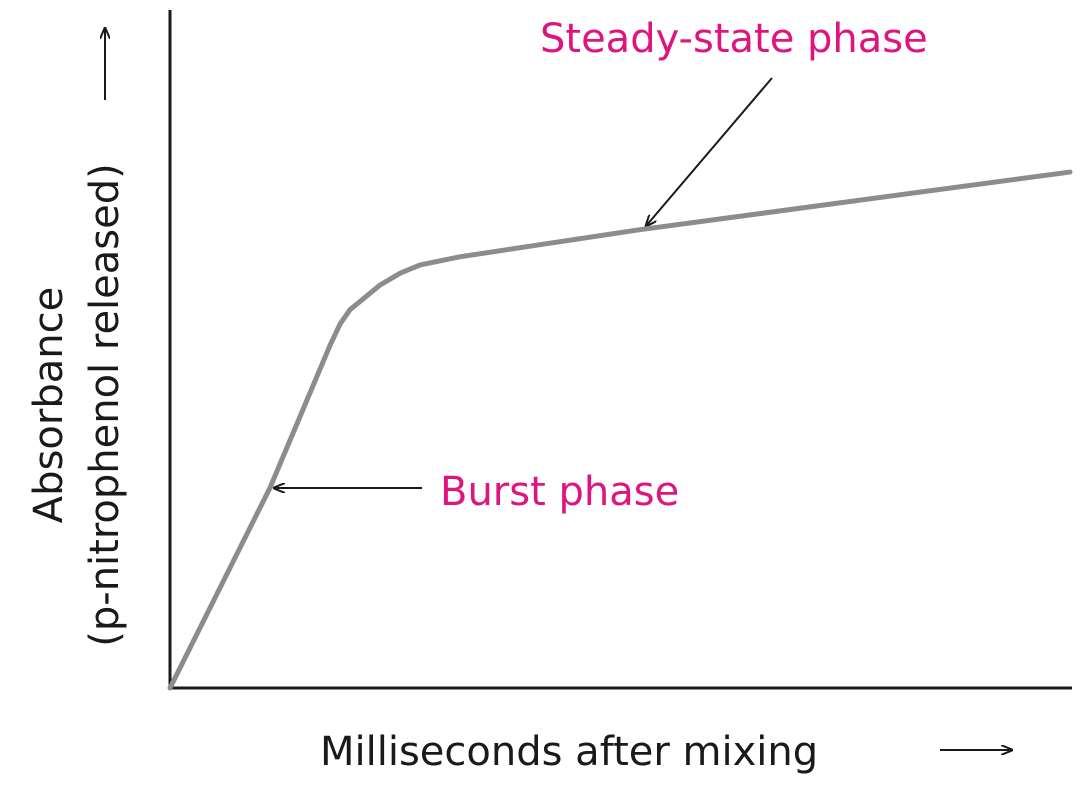 The image size is (1080, 811). I want to click on annotation-arrow, so click(709, 151).